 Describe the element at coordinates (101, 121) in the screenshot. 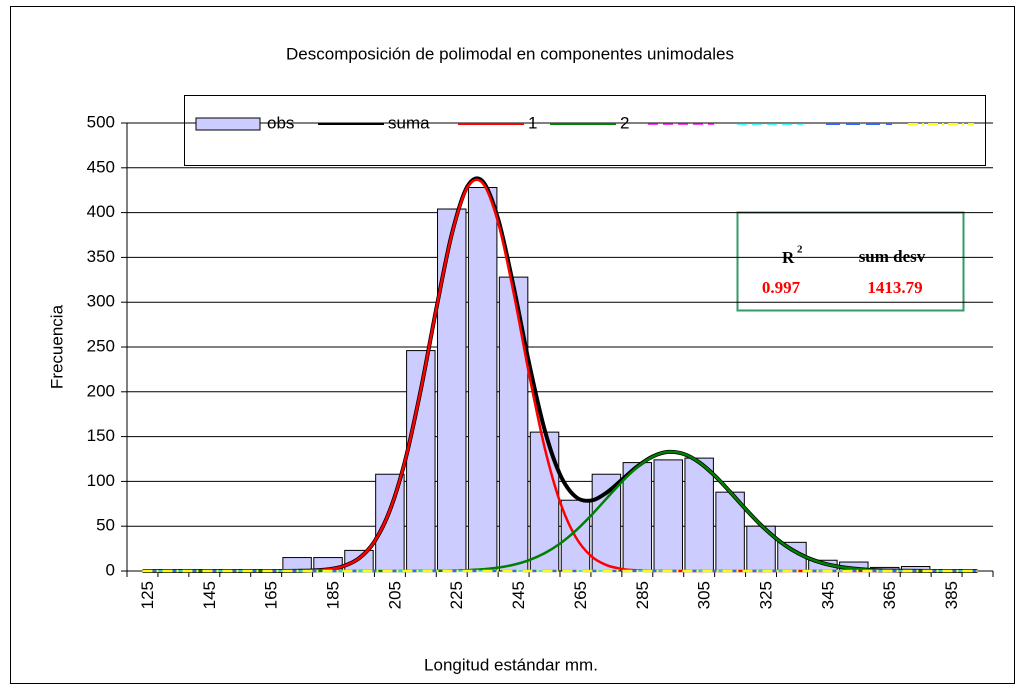

I see `y-tick-label: 500` at that location.